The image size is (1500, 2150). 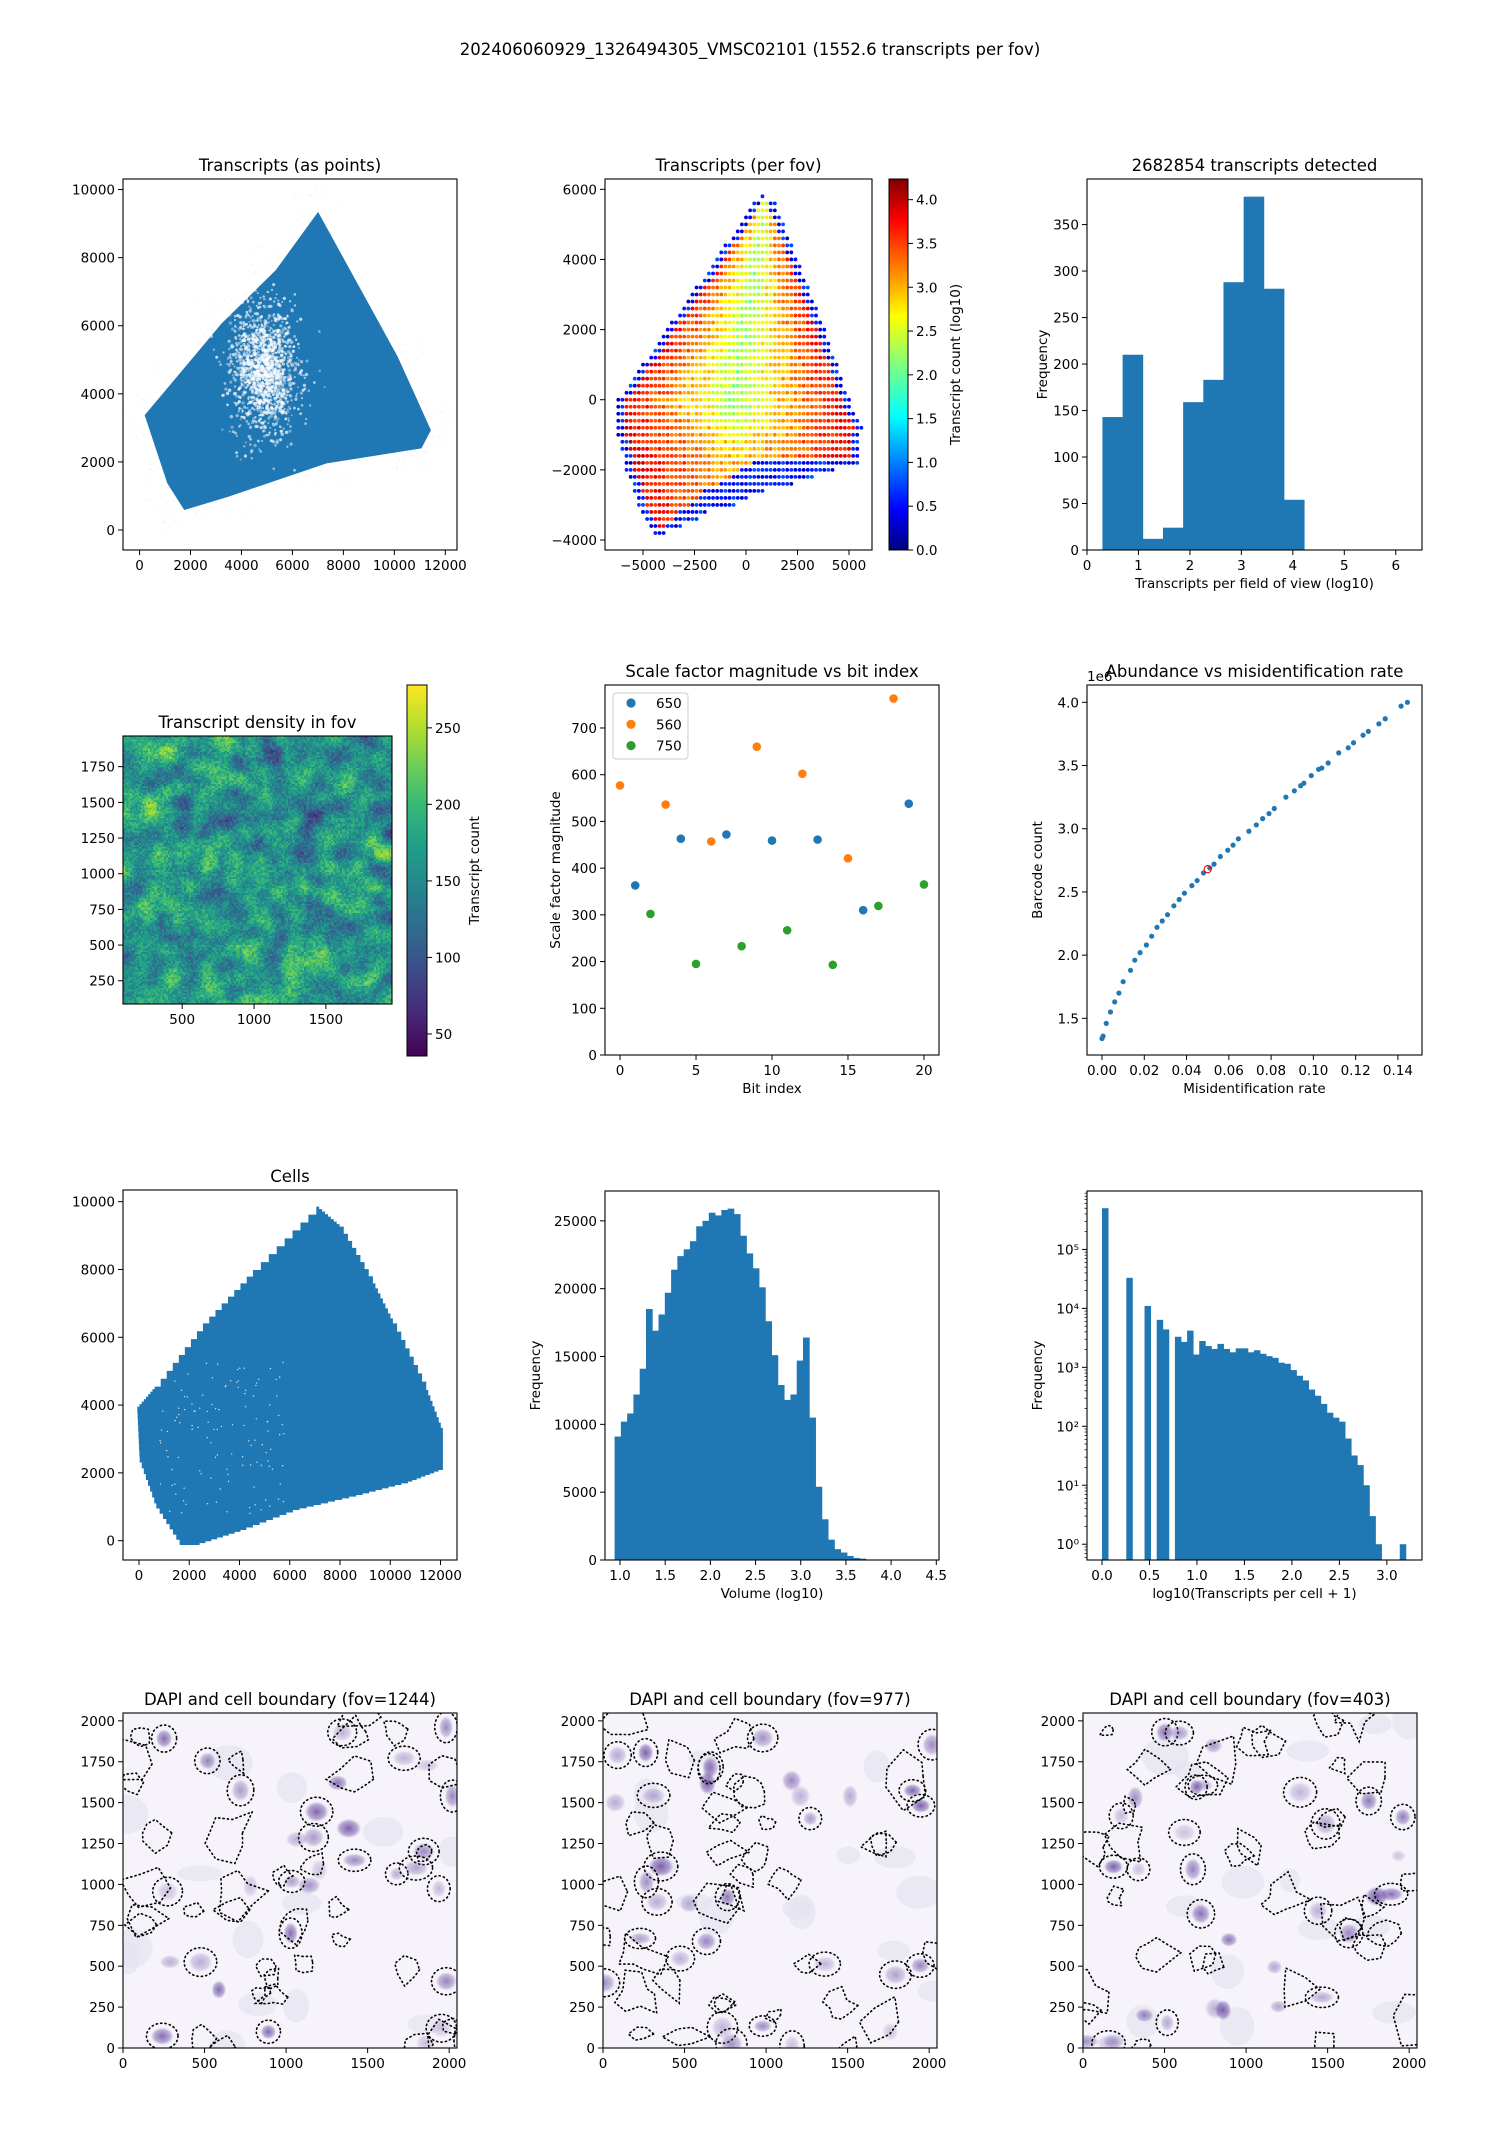 What do you see at coordinates (1286, 797) in the screenshot?
I see `abundance-point` at bounding box center [1286, 797].